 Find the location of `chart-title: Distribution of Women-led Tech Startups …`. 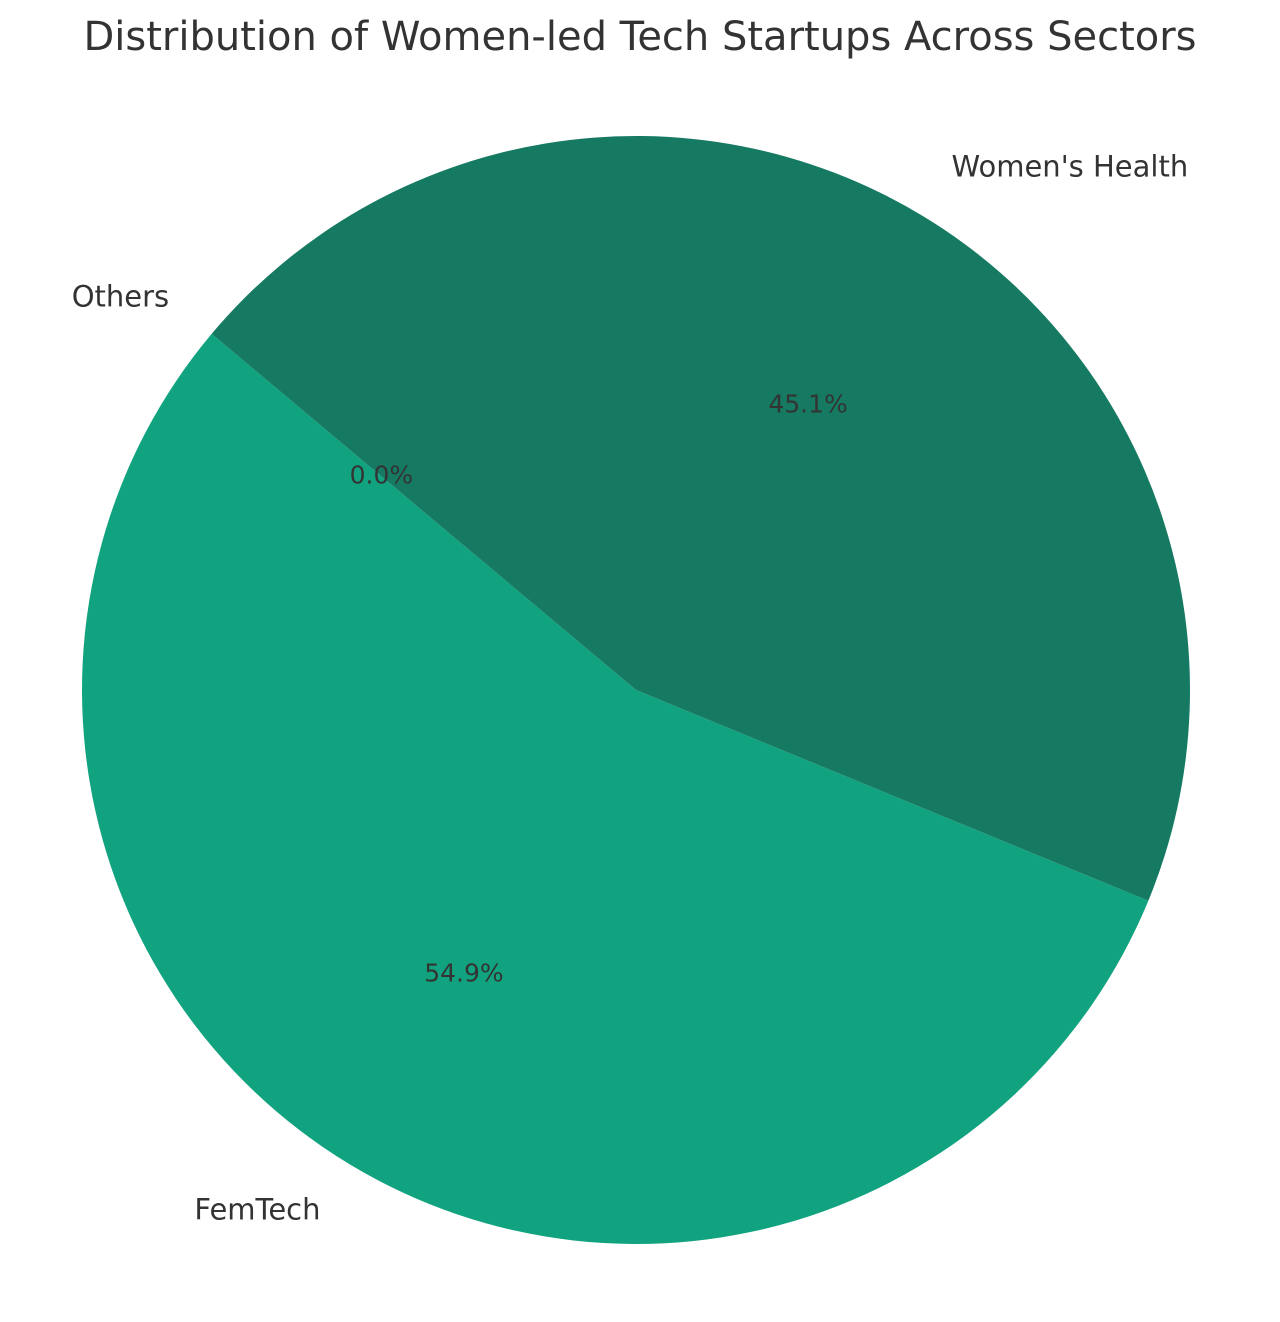

chart-title: Distribution of Women-led Tech Startups … is located at coordinates (640, 37).